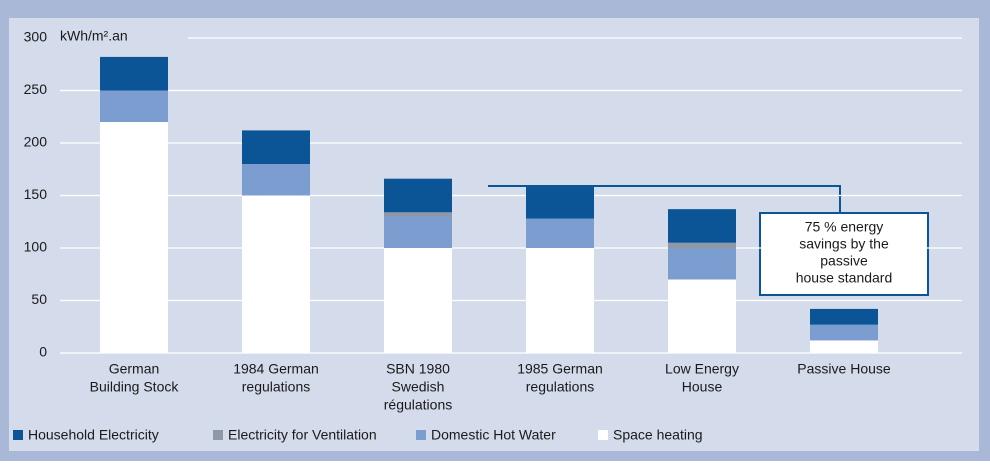  I want to click on annotation-box, so click(844, 254).